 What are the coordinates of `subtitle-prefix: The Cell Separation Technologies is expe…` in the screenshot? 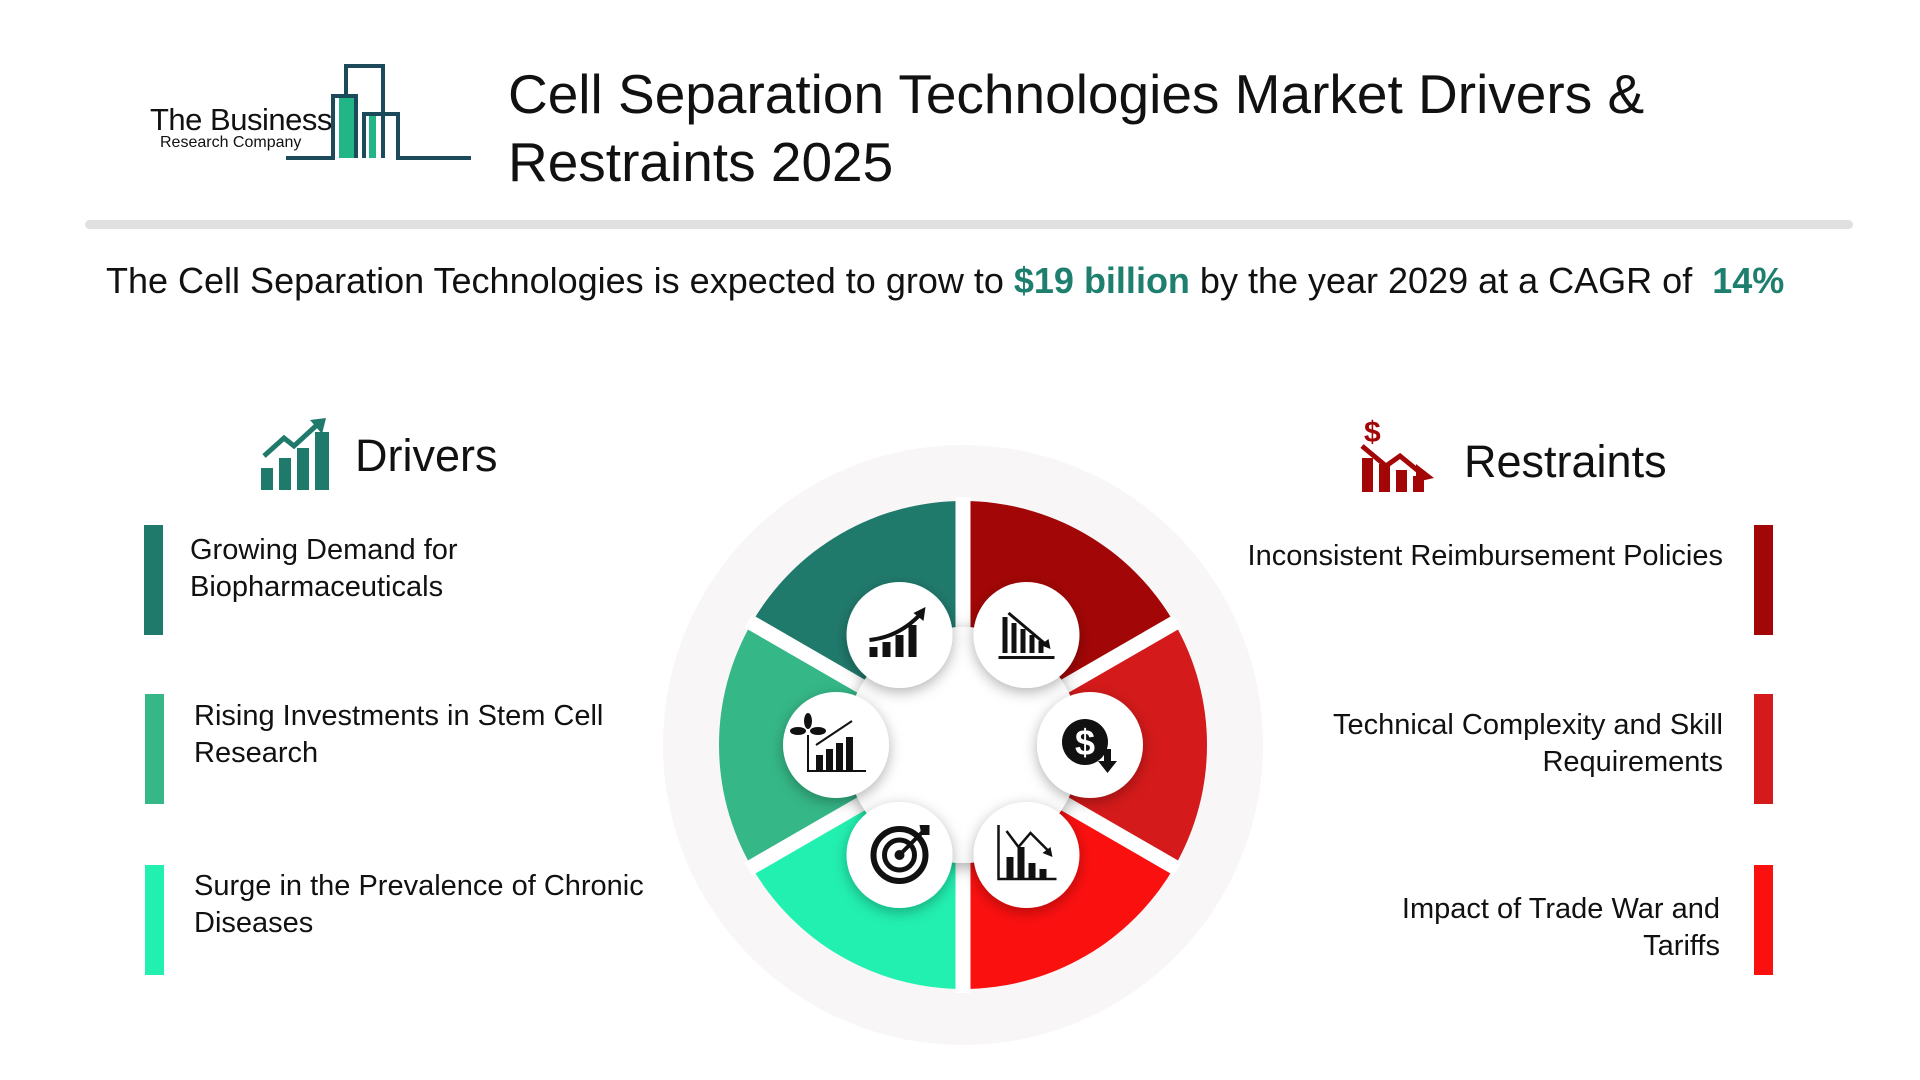 It's located at (560, 280).